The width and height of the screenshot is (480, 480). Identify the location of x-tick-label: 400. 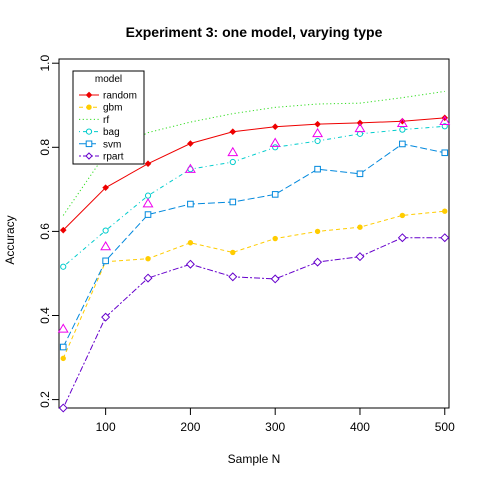
(360, 427).